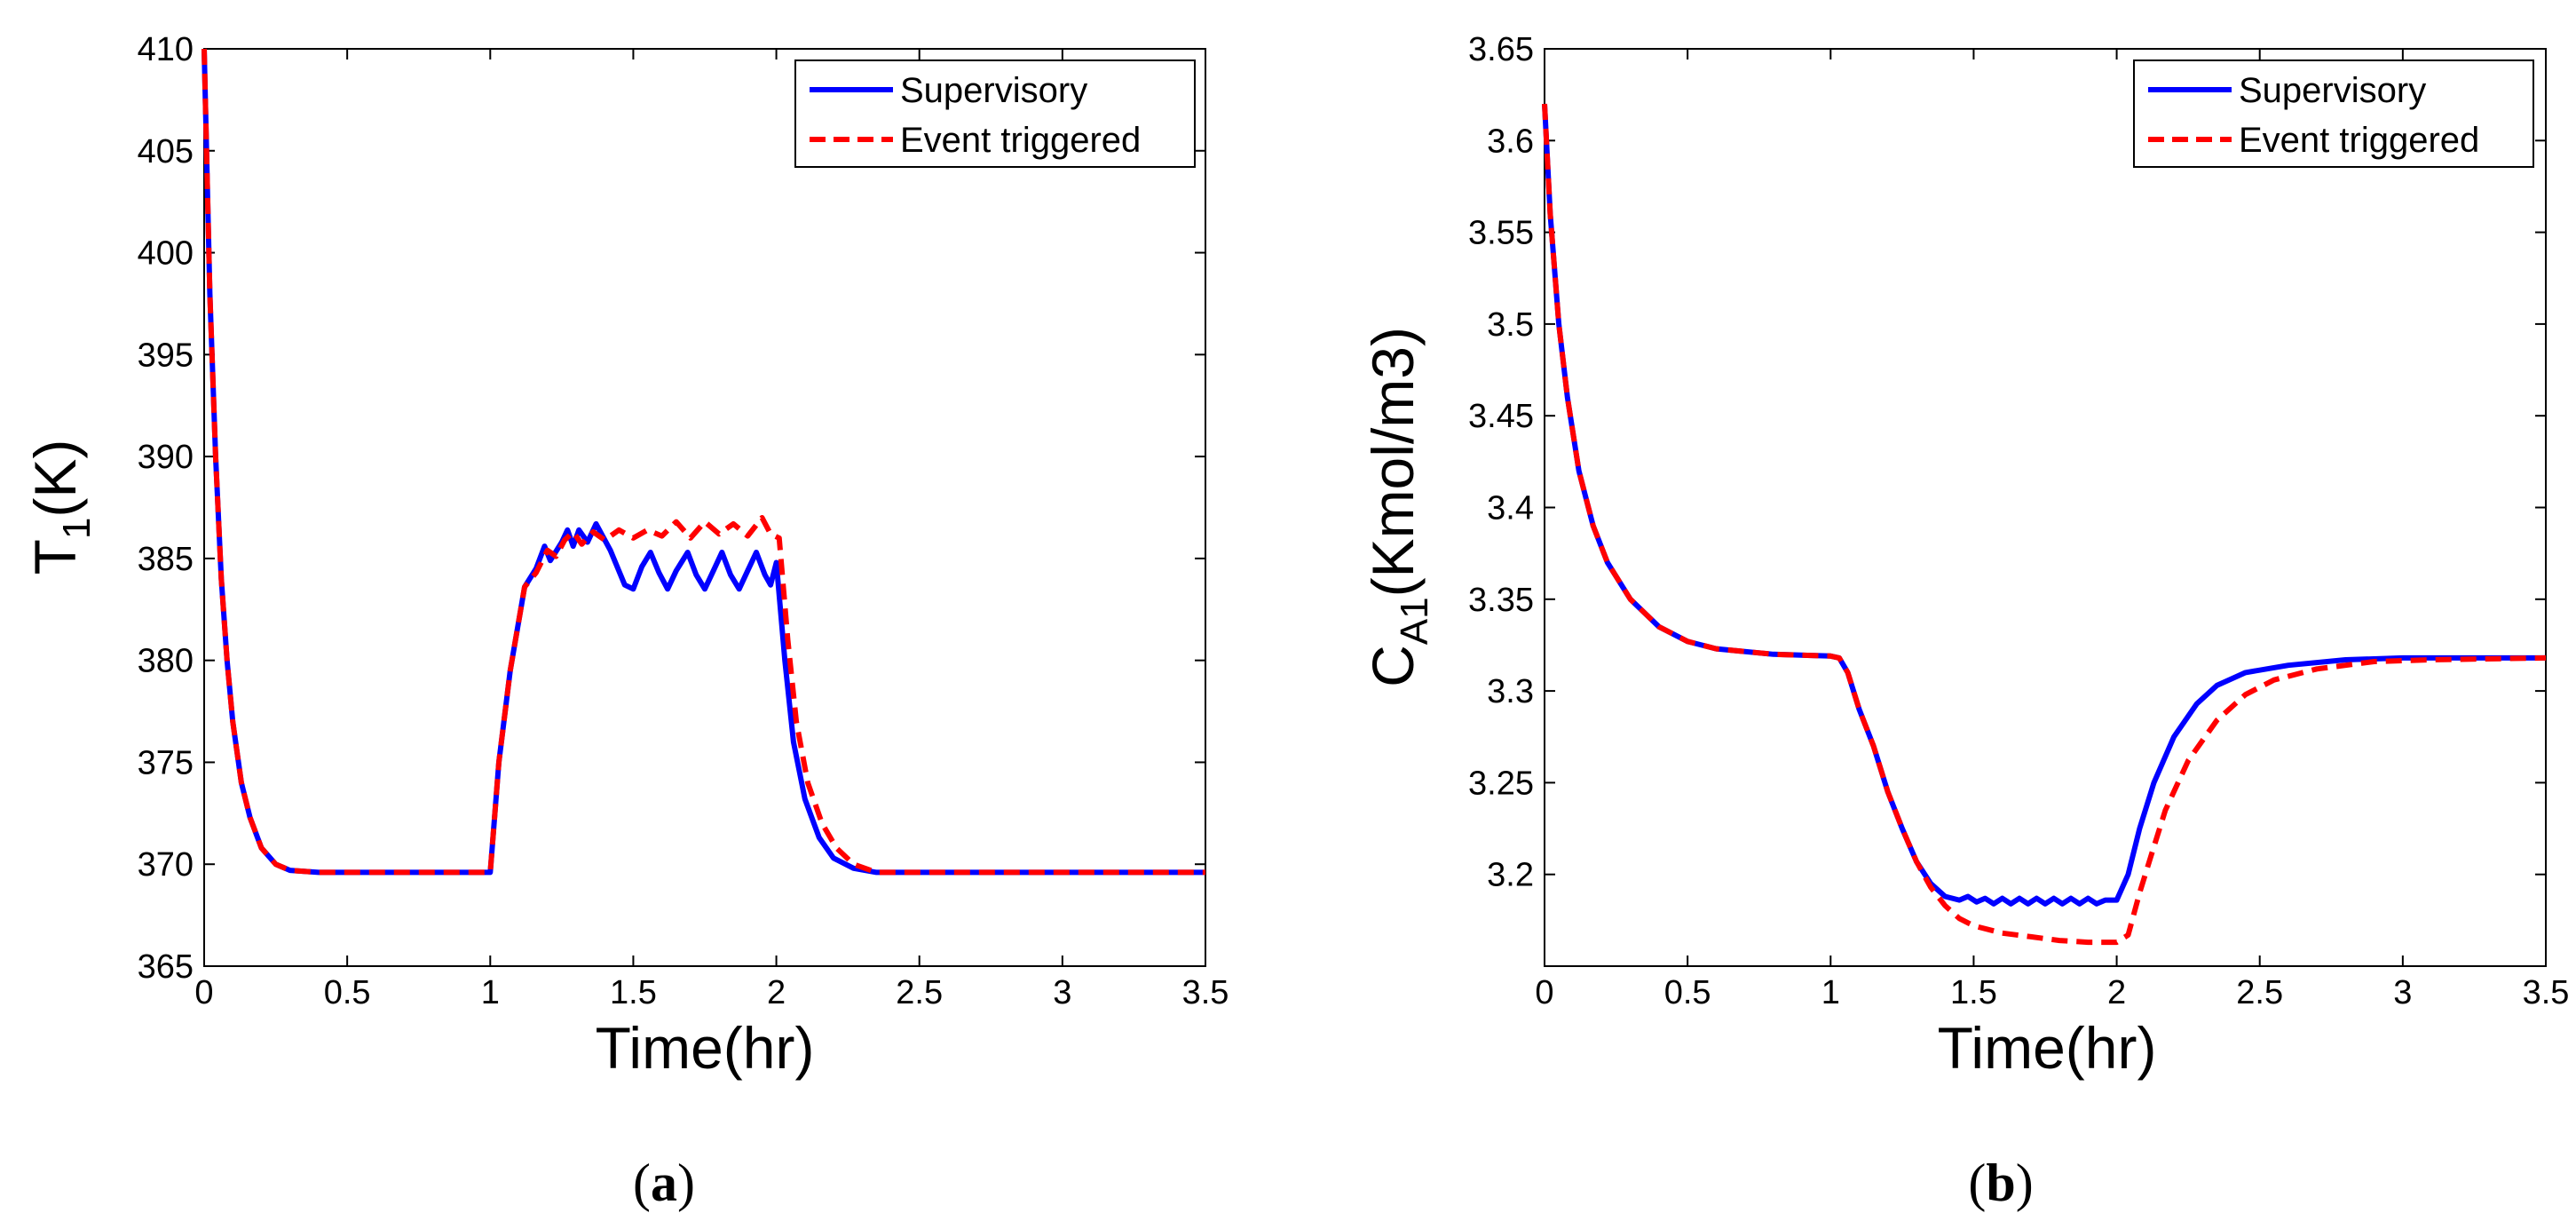 The width and height of the screenshot is (2576, 1229). I want to click on panel-a-legend: Supervisory Event triggered, so click(995, 113).